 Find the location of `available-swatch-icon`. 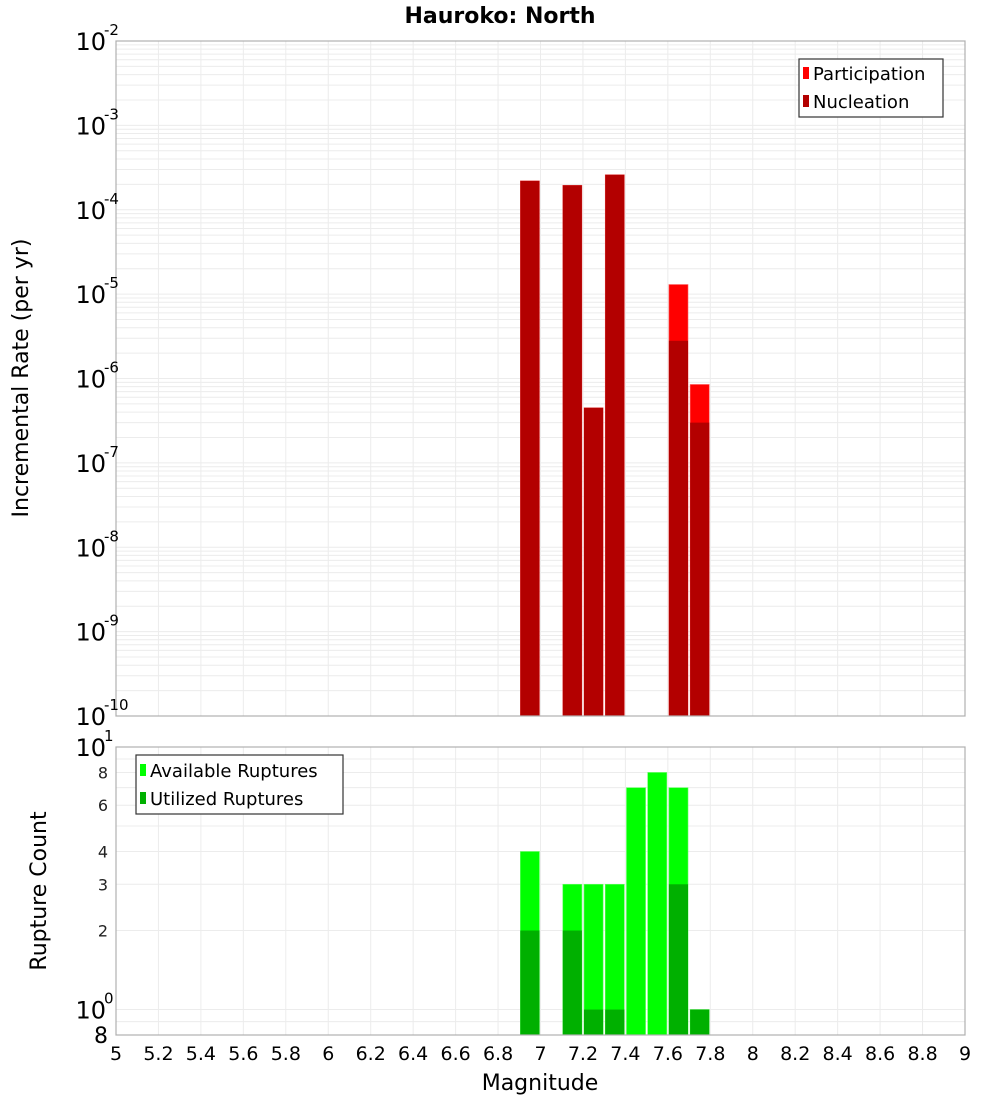

available-swatch-icon is located at coordinates (143, 770).